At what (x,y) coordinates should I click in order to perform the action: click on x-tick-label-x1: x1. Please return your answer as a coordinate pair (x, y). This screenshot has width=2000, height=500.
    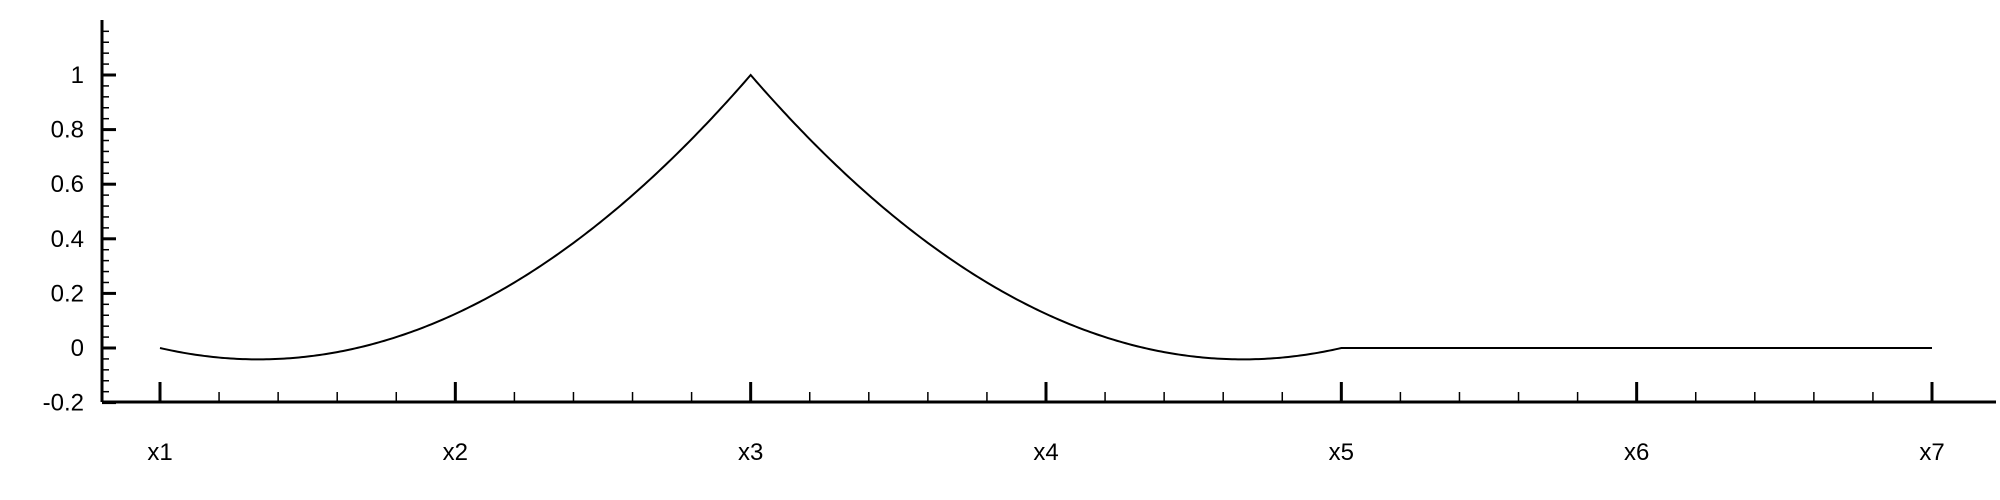
    Looking at the image, I should click on (159, 452).